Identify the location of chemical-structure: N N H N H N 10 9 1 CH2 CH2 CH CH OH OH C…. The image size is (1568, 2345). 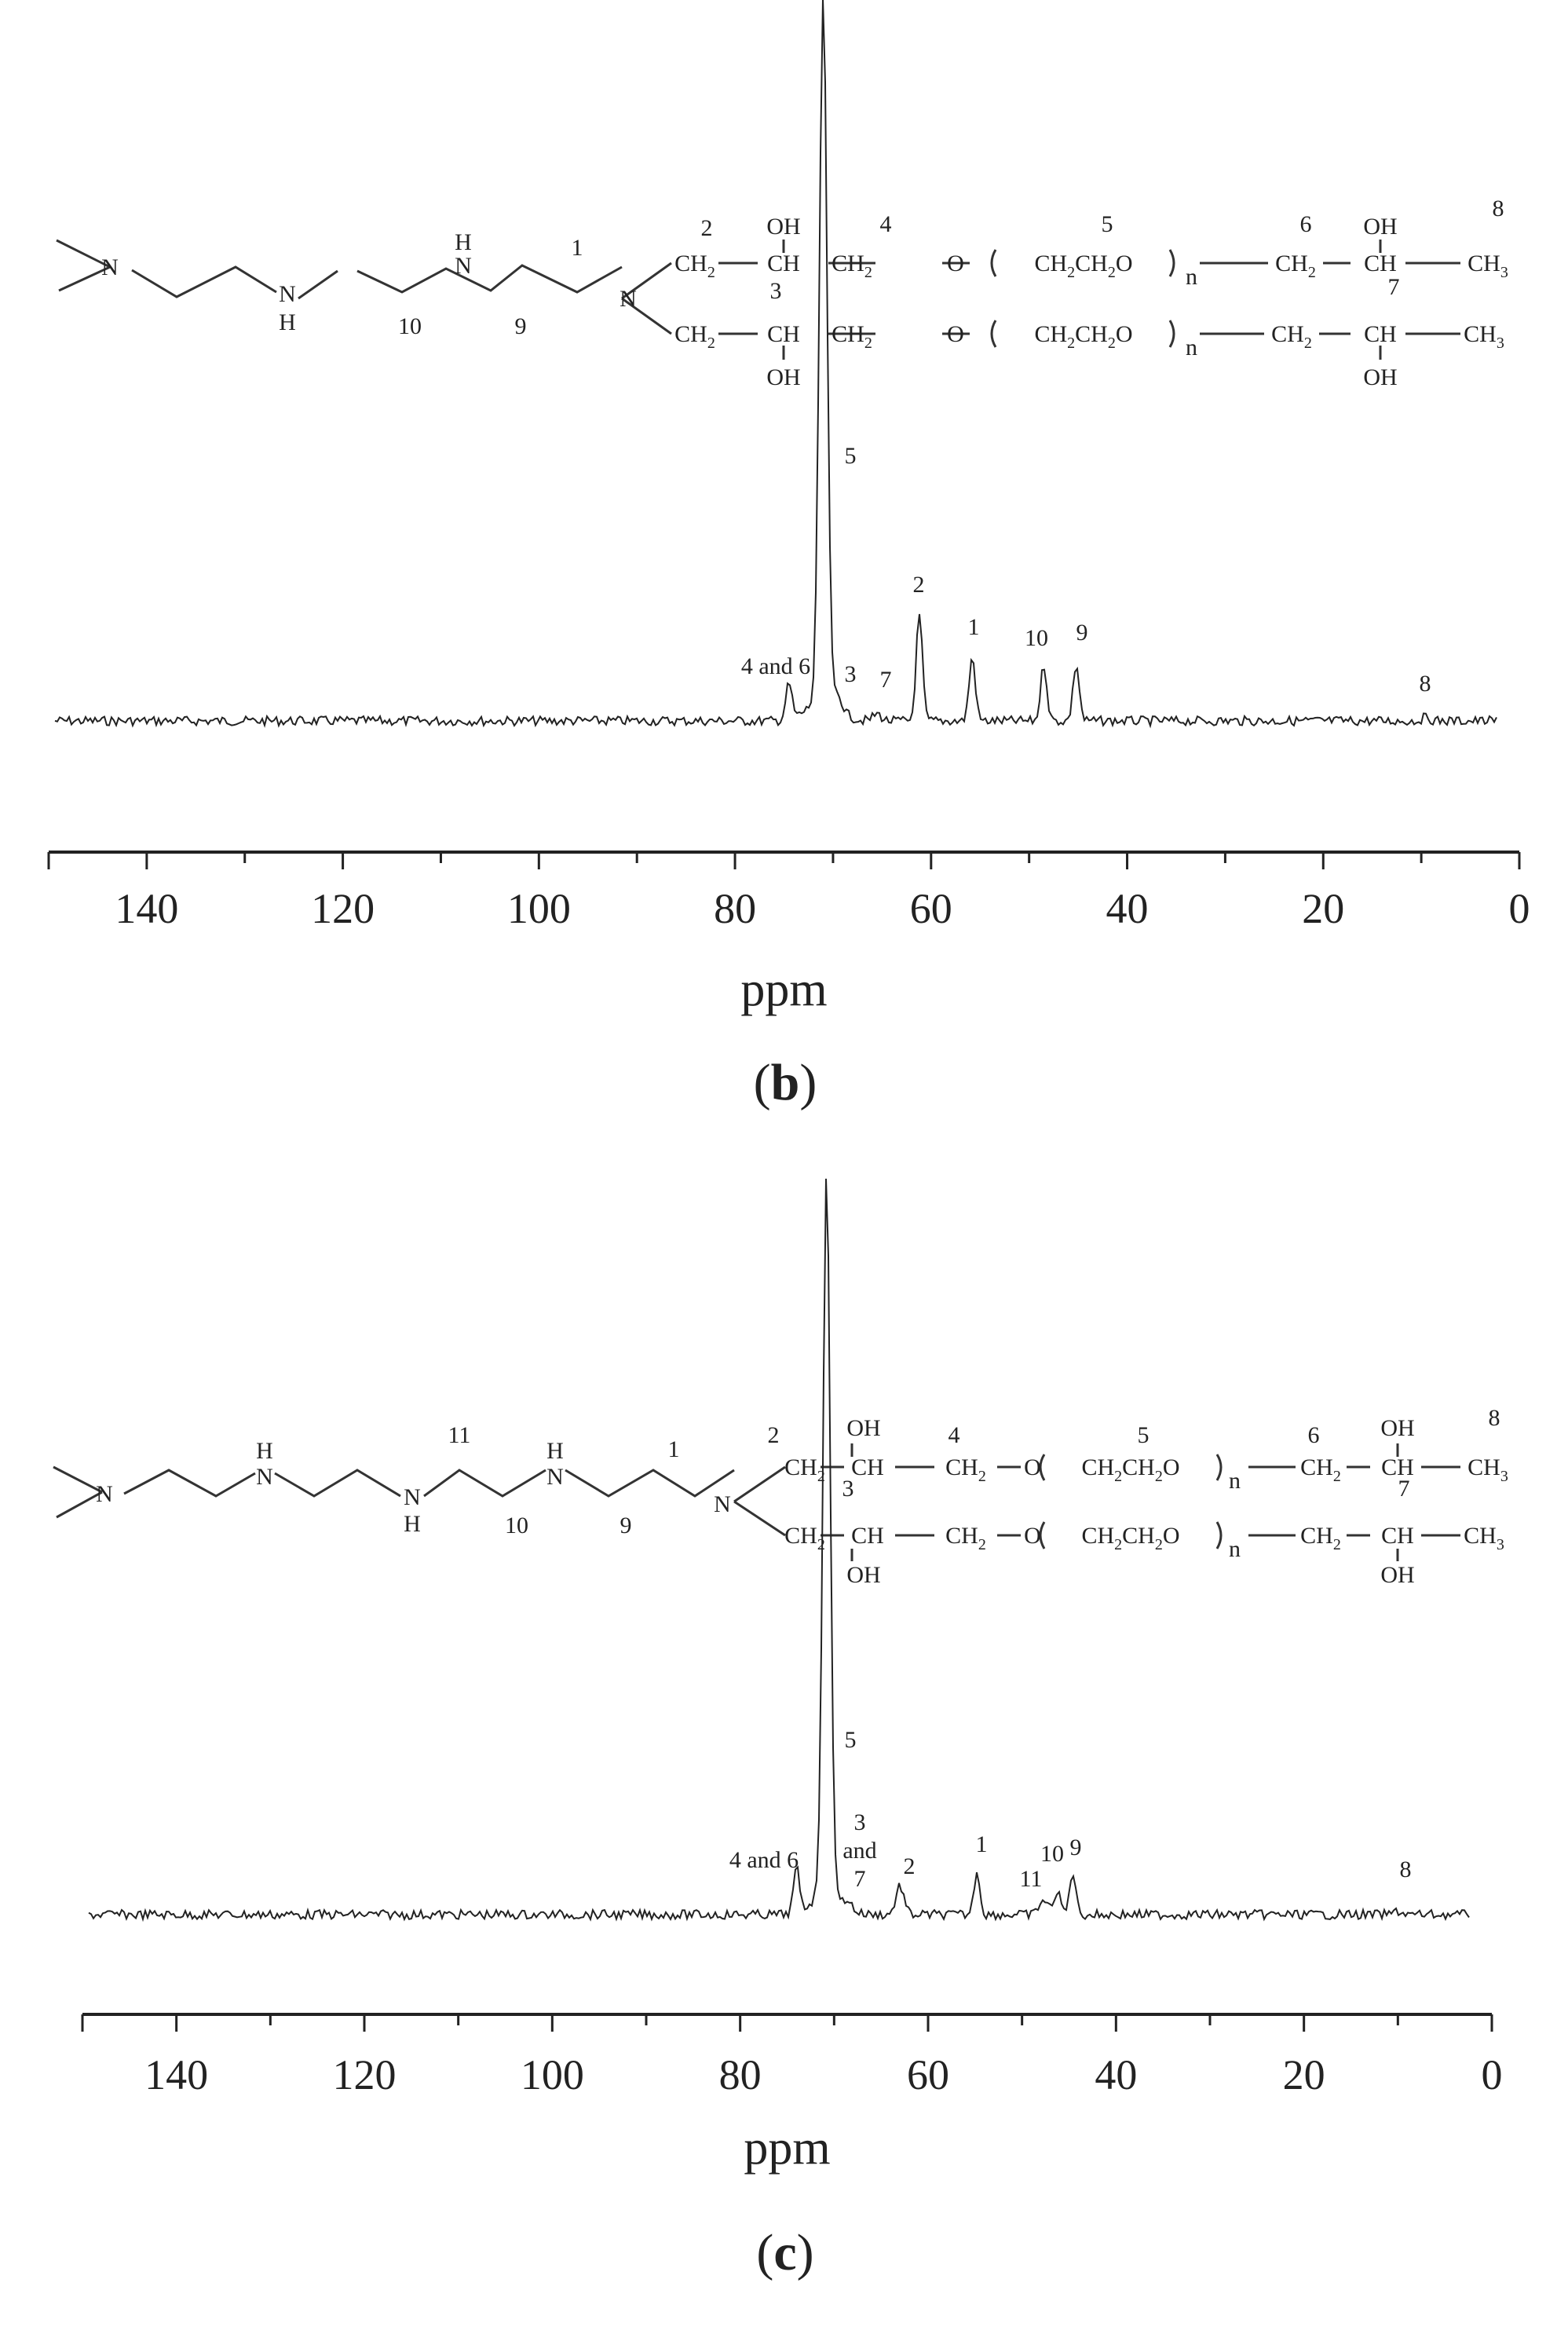
(782, 293).